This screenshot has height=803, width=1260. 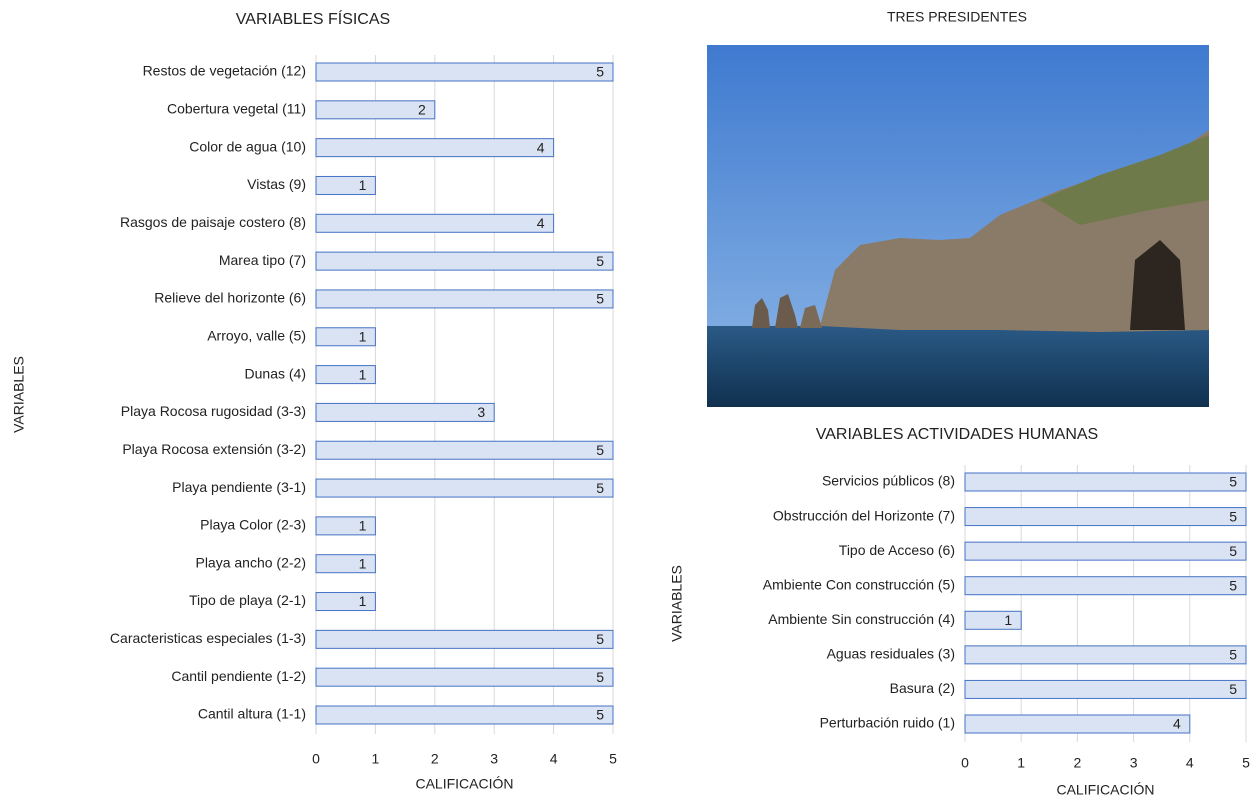 What do you see at coordinates (922, 688) in the screenshot?
I see `y-tick-label: Basura (2)` at bounding box center [922, 688].